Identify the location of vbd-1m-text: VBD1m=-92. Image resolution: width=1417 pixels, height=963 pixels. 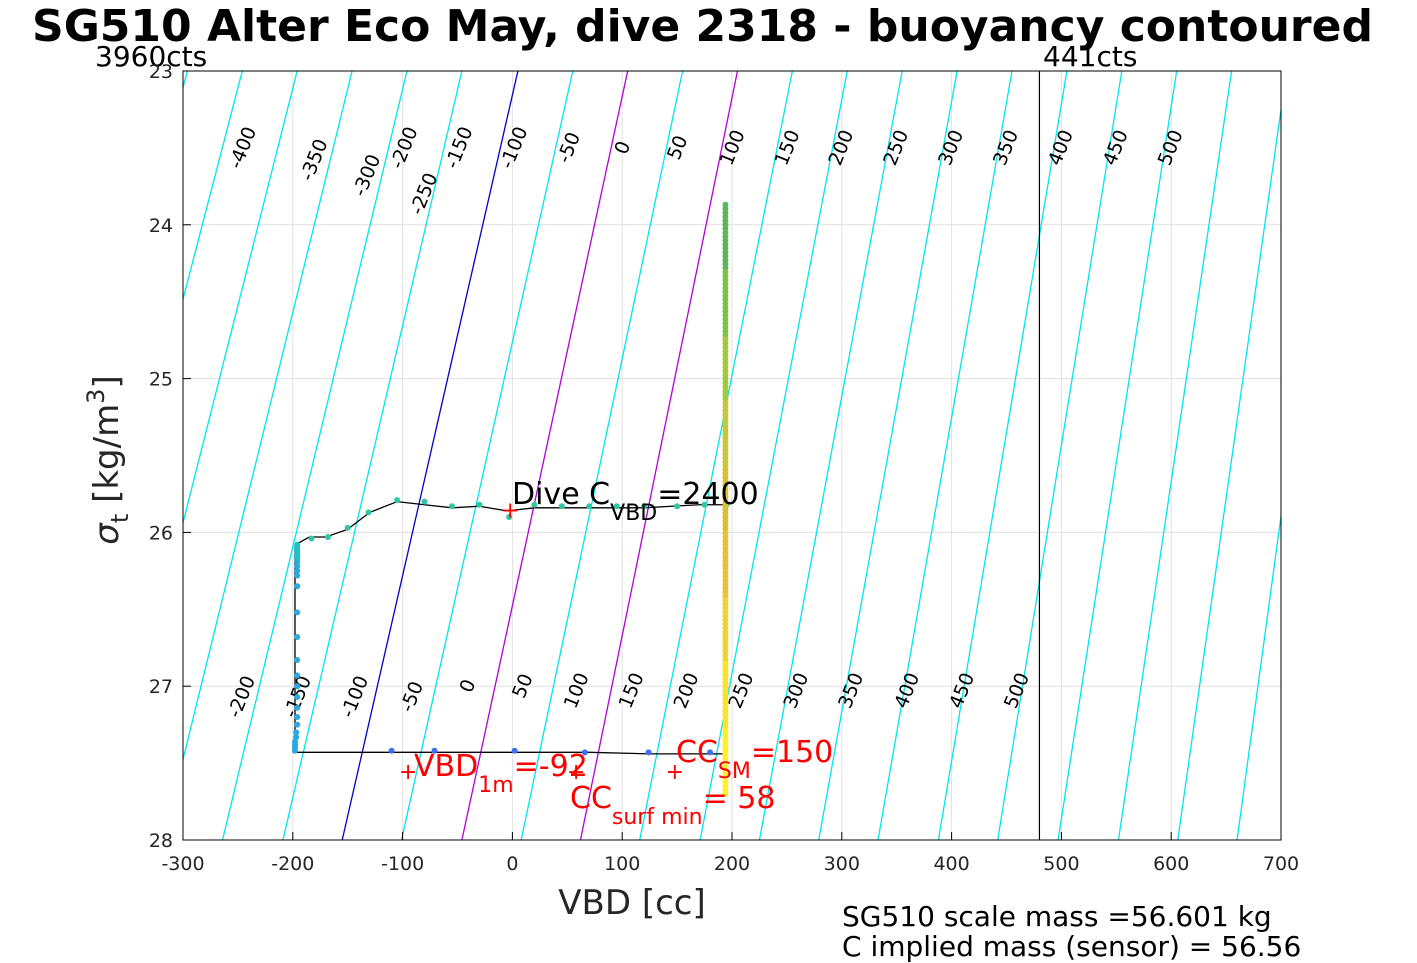
(501, 773).